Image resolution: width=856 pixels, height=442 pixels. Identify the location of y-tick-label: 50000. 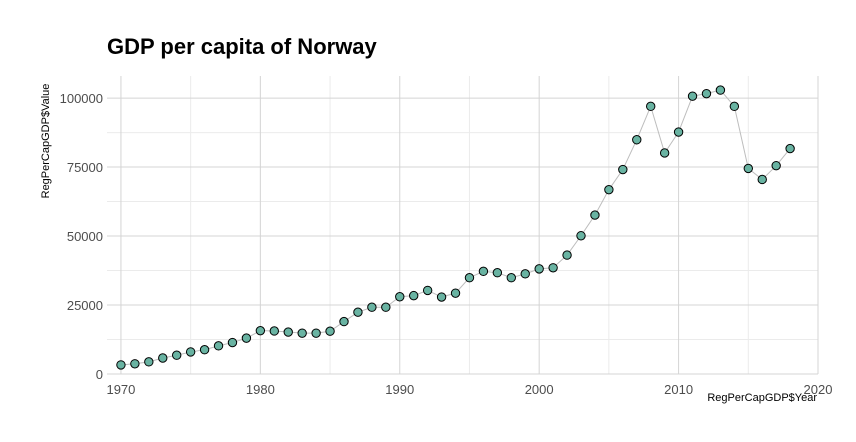
(85, 236).